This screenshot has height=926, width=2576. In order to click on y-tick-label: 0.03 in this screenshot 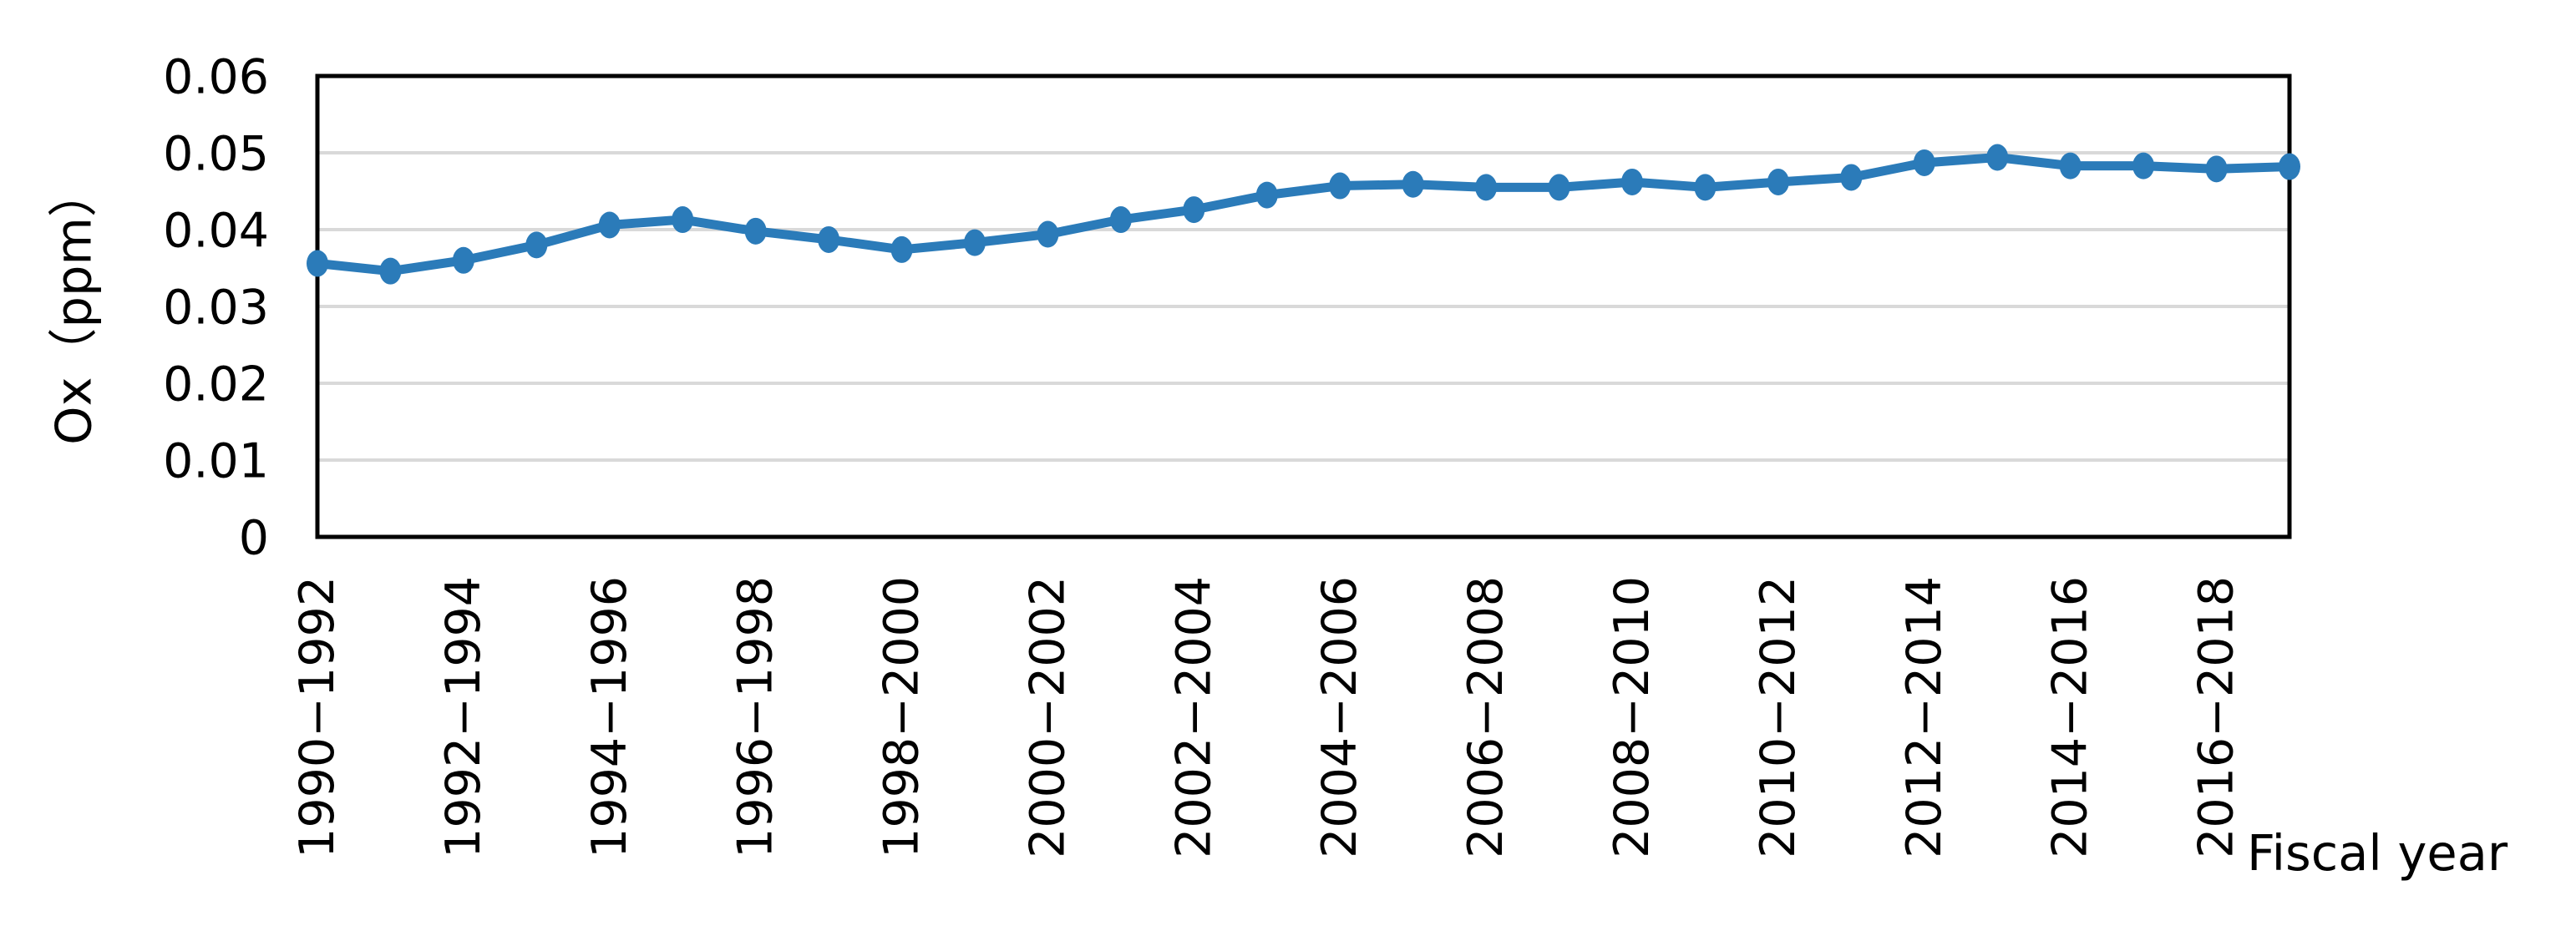, I will do `click(216, 308)`.